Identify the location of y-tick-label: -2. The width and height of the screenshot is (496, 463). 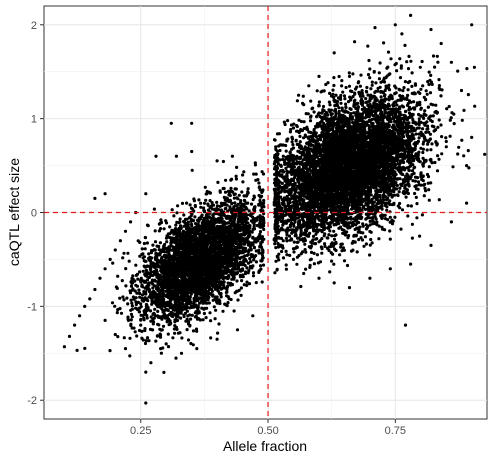
(32, 401).